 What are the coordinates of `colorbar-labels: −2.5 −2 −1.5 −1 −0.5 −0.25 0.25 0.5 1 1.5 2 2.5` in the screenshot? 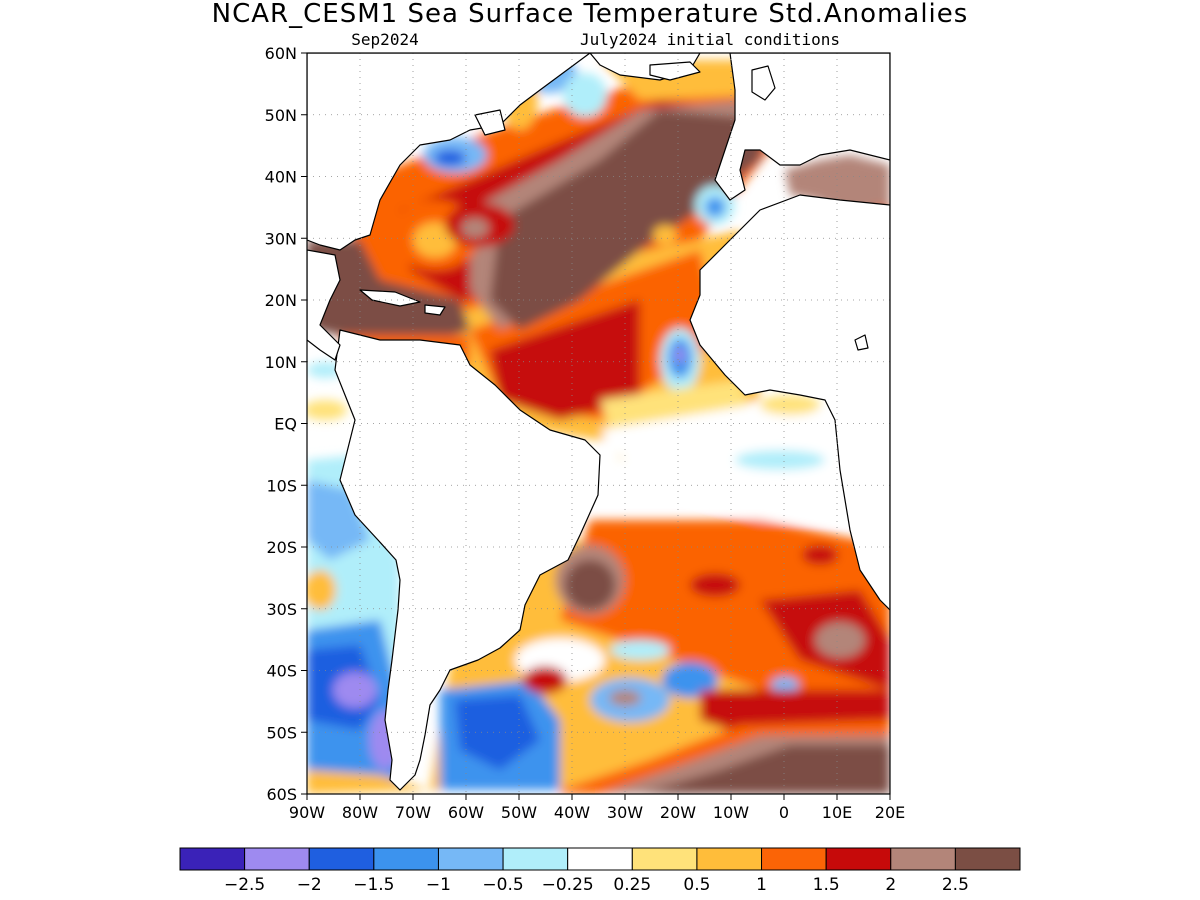 It's located at (596, 885).